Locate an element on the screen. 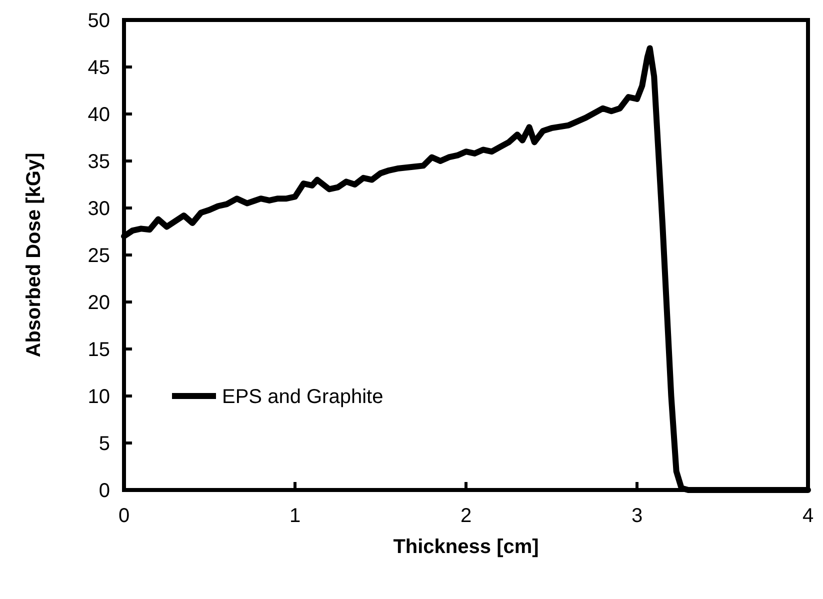  x-tick-label: 1 is located at coordinates (295, 516).